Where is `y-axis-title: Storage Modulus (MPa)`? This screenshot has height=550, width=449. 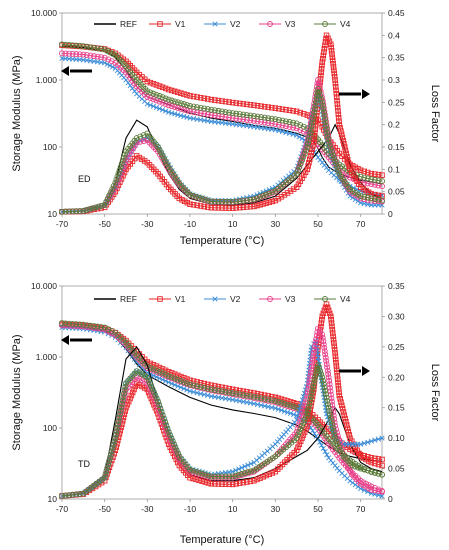
y-axis-title: Storage Modulus (MPa) is located at coordinates (17, 113).